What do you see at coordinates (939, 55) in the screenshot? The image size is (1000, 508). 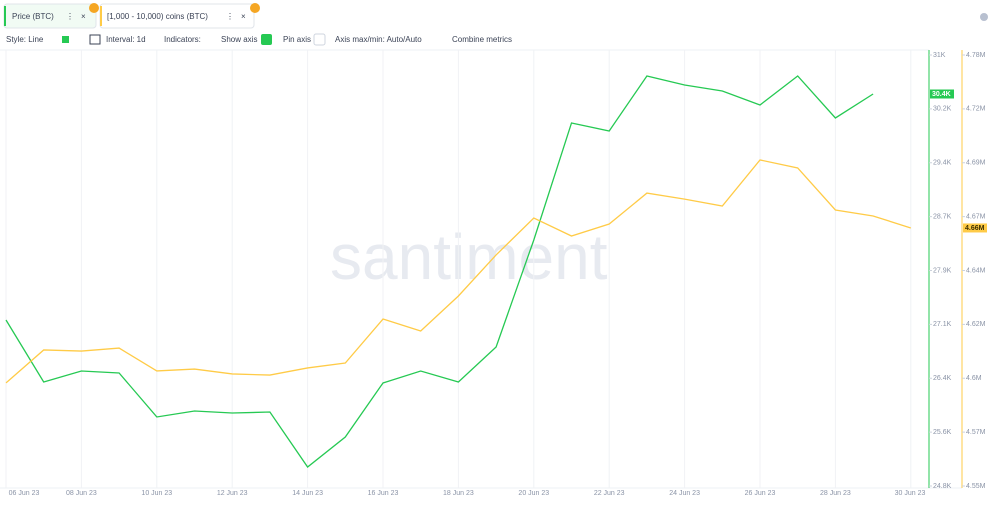 I see `y-tick-label: 31K` at bounding box center [939, 55].